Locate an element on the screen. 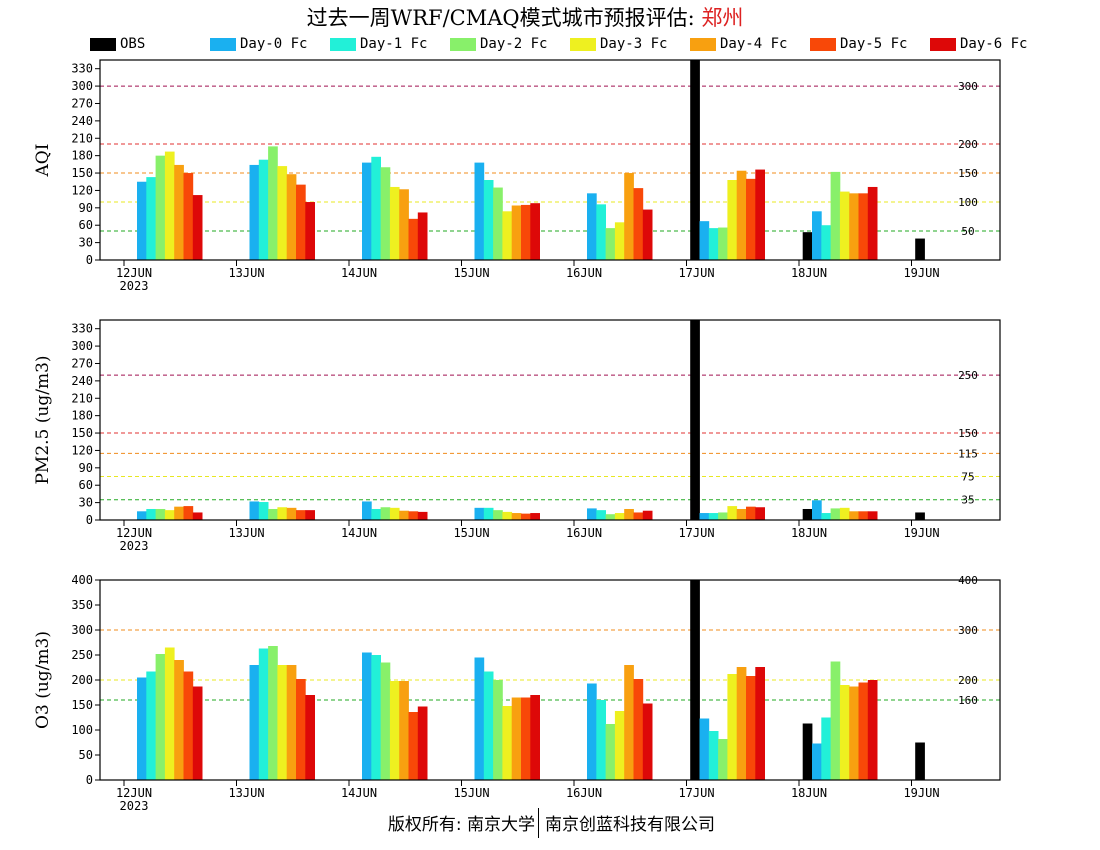 The image size is (1100, 850). threshold-label: 115 is located at coordinates (968, 453).